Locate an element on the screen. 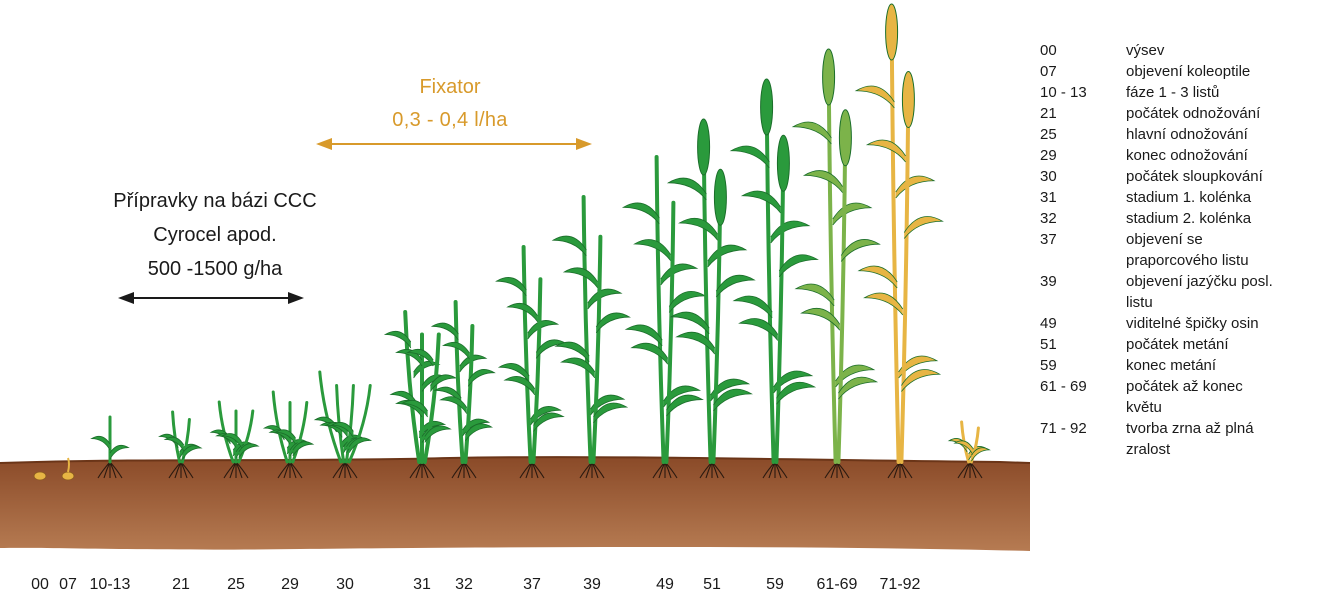 The image size is (1328, 601). legend-row: 10 - 13 fáze 1 - 3 listů is located at coordinates (1184, 92).